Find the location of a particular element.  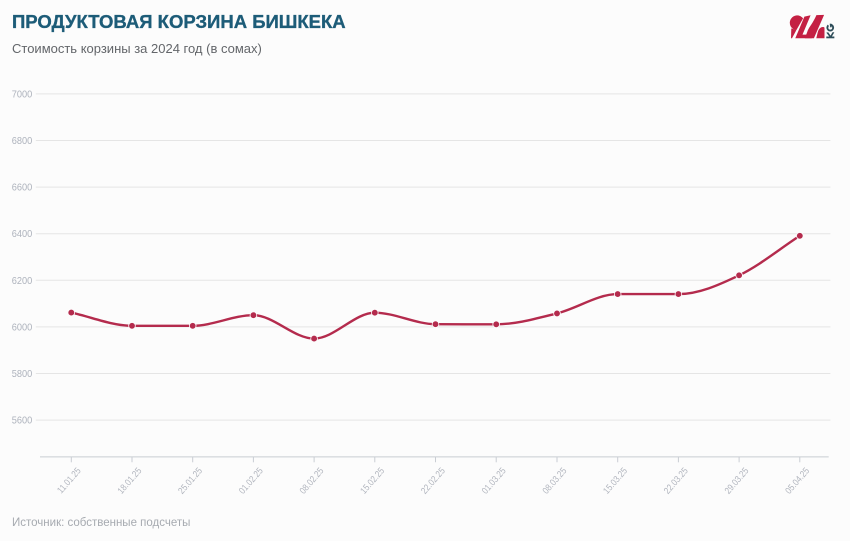

svg-text: 7000 is located at coordinates (22, 94).